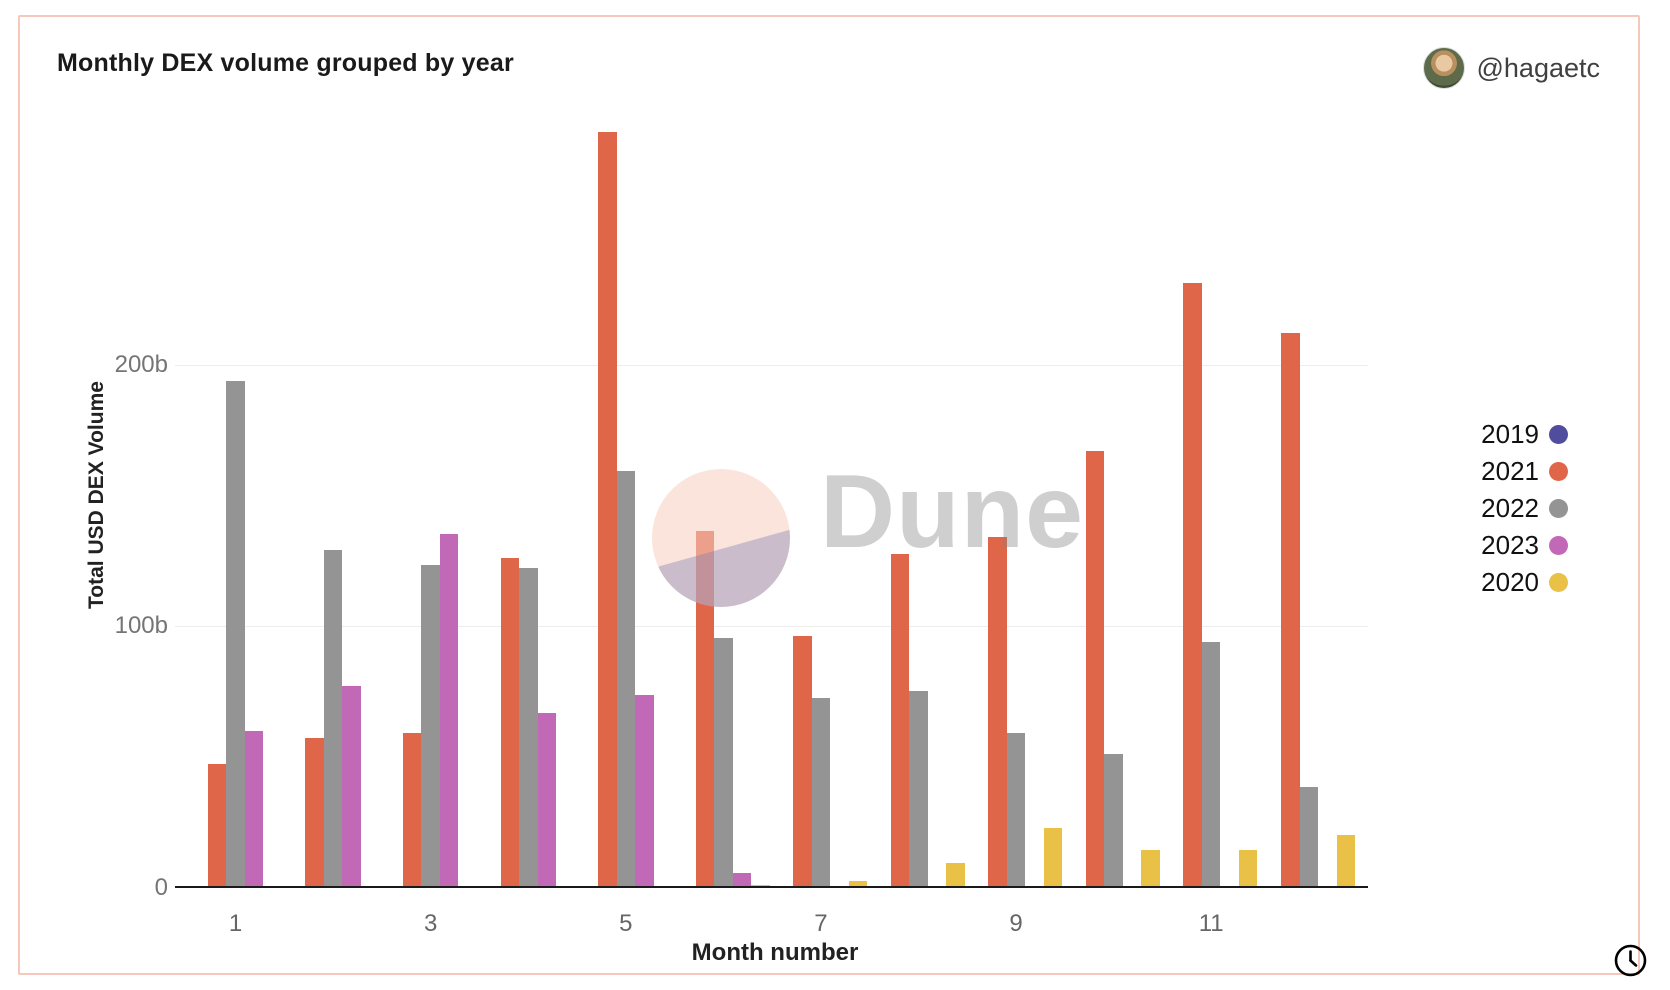  What do you see at coordinates (1630, 960) in the screenshot?
I see `clock-icon` at bounding box center [1630, 960].